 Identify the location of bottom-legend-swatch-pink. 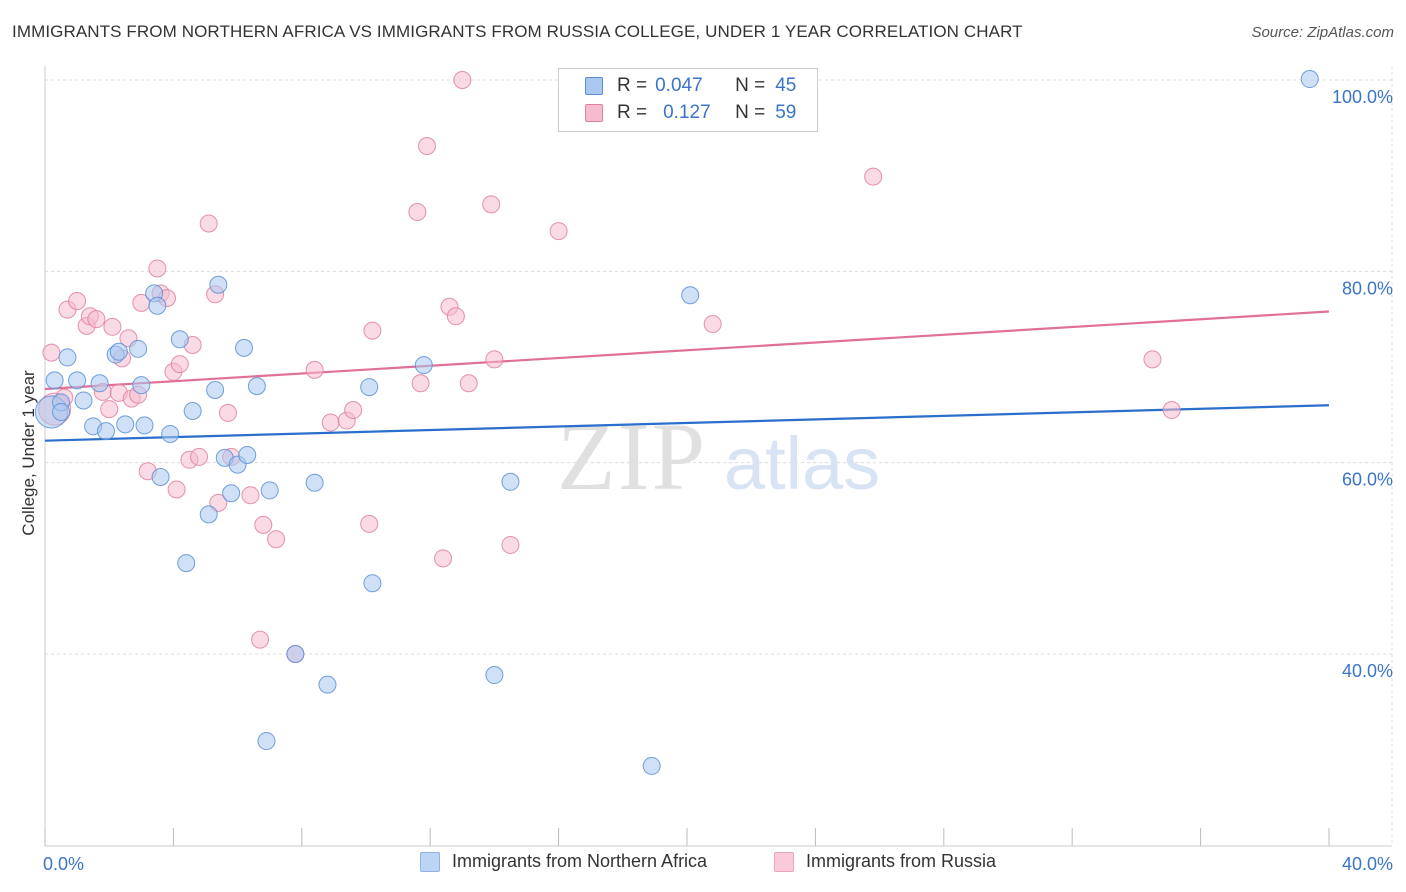
(784, 861).